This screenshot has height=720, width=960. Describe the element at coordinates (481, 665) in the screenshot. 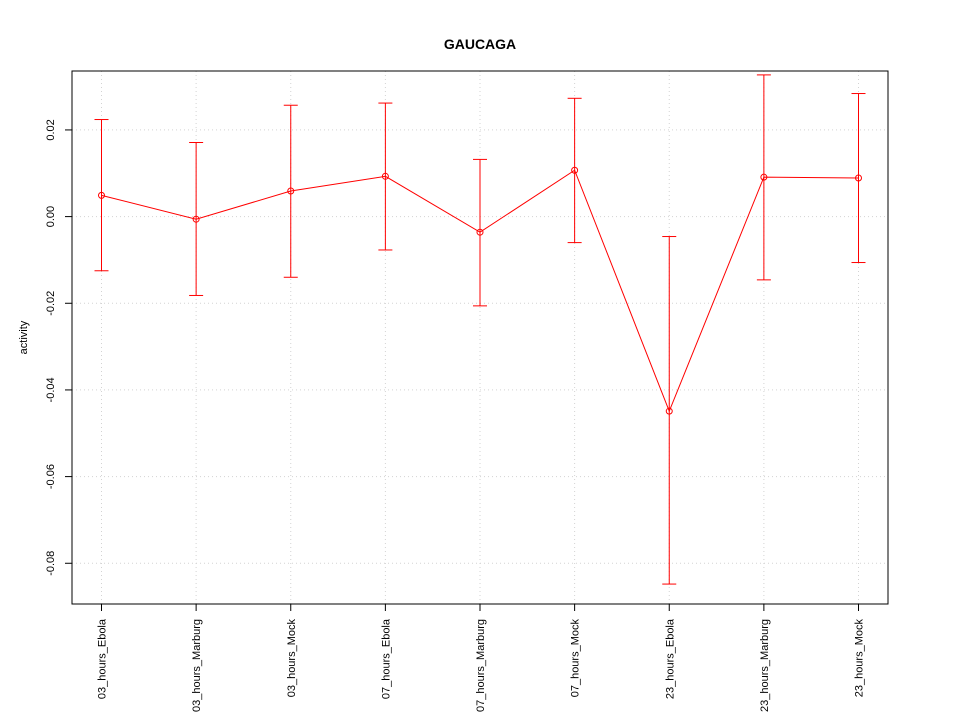

I see `x-tick-label: 07_hours_Marburg` at that location.